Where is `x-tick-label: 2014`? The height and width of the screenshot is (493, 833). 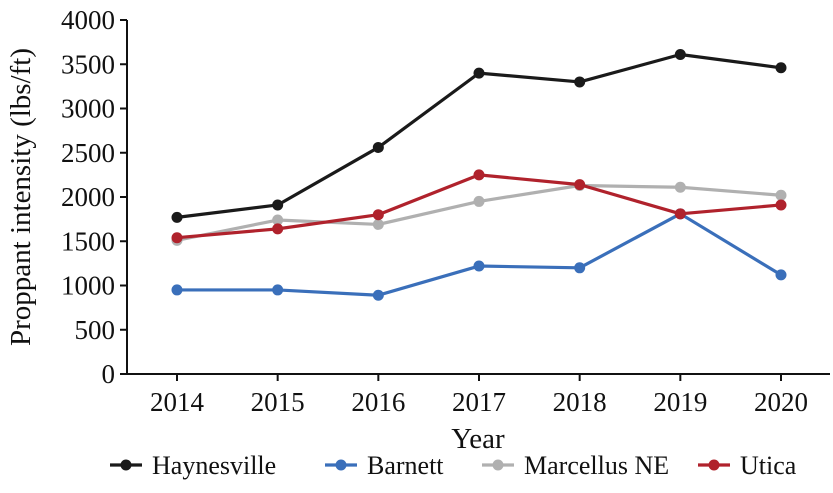 x-tick-label: 2014 is located at coordinates (177, 402).